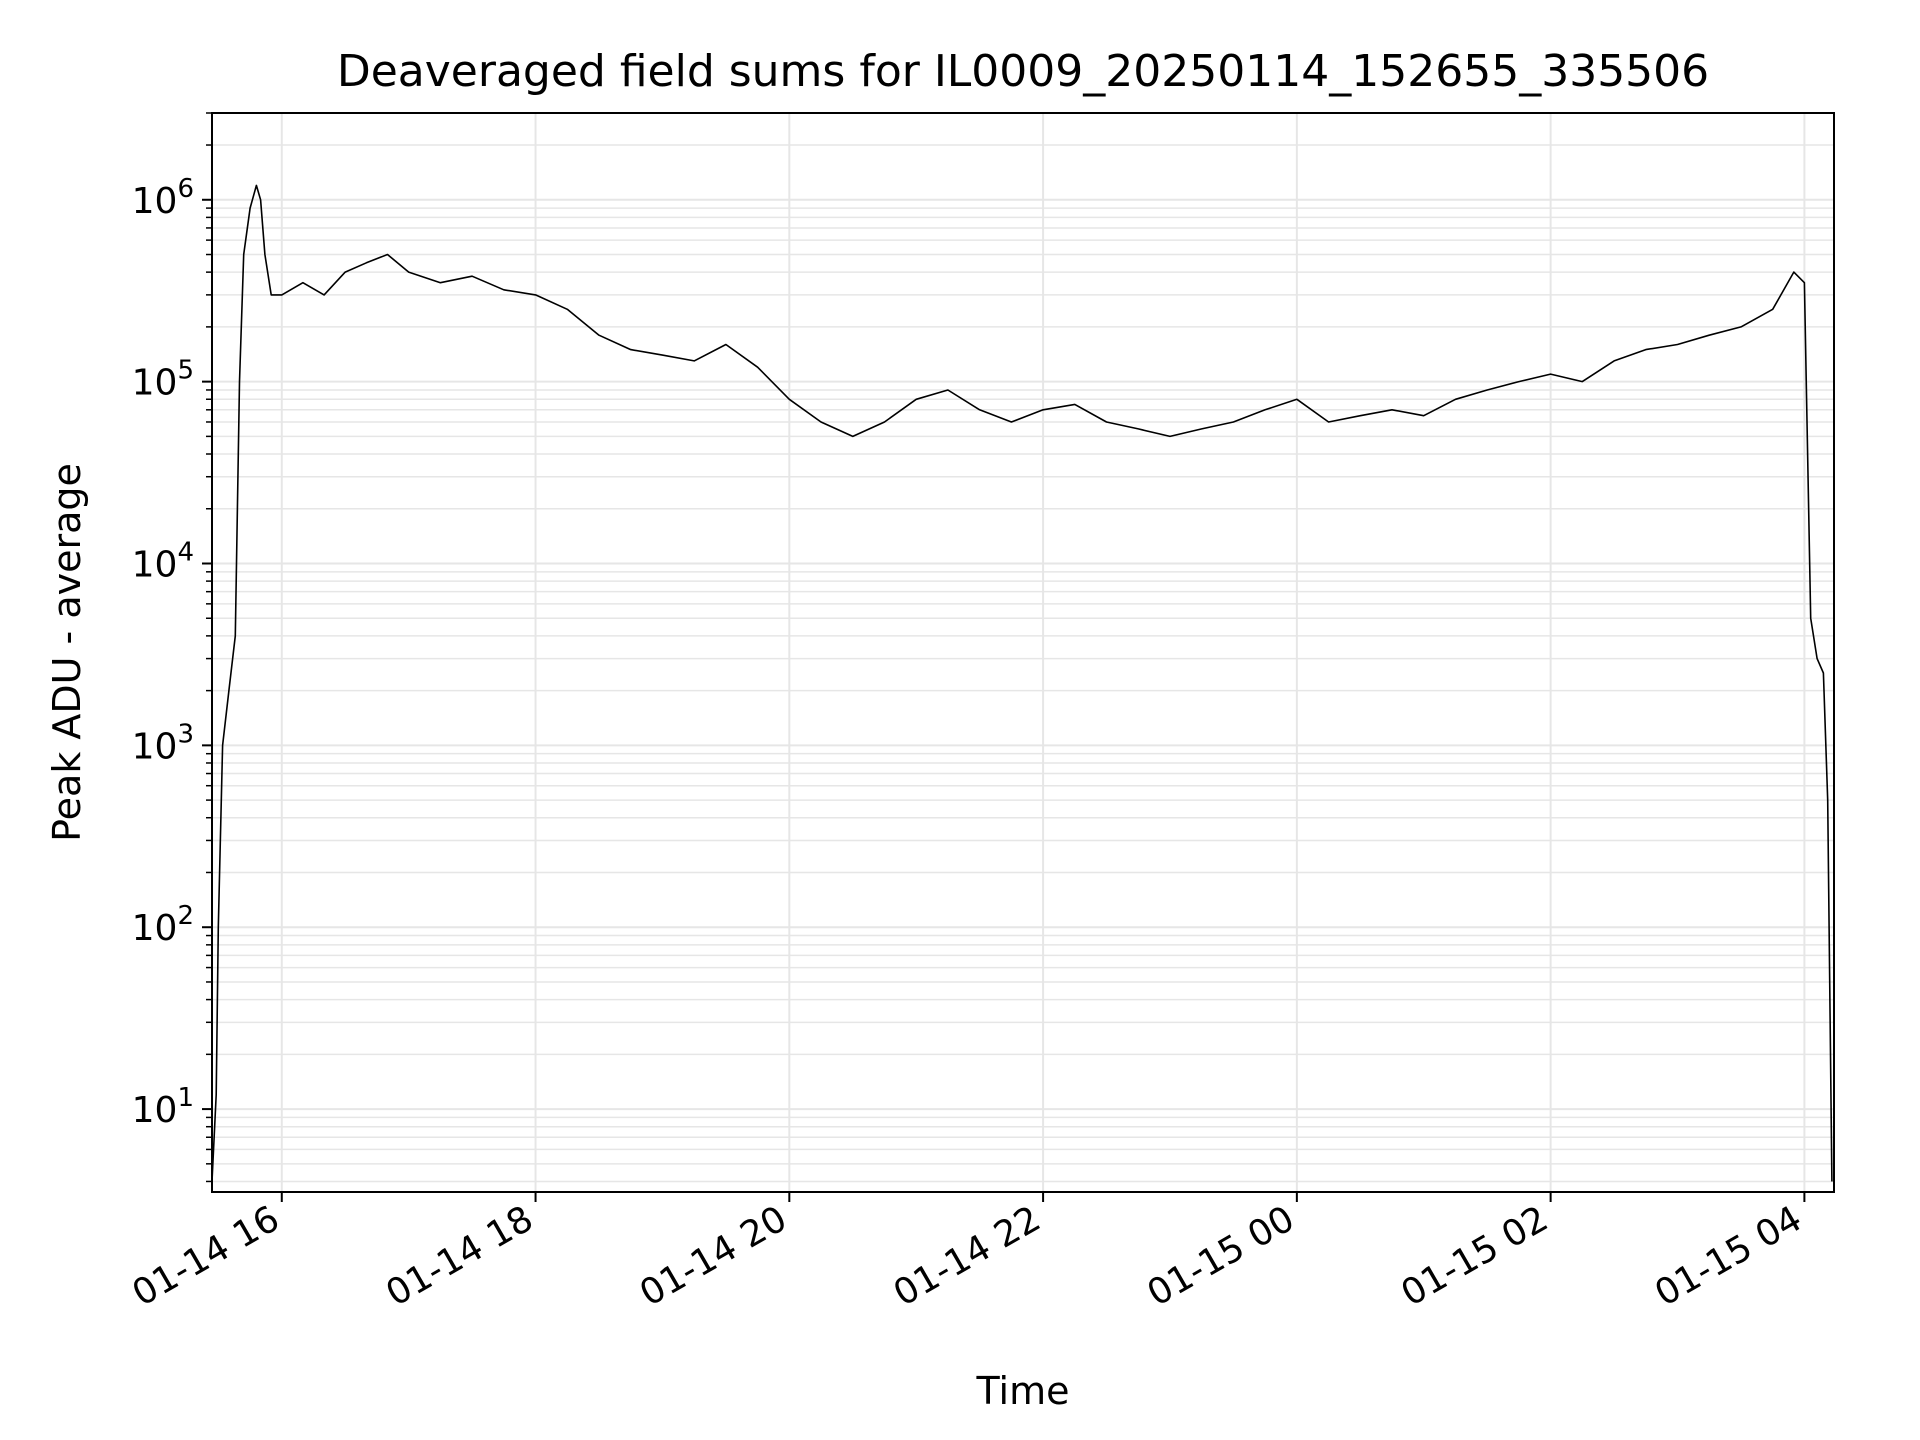 This screenshot has height=1440, width=1920. I want to click on y-tick-label: 10¹, so click(163, 1107).